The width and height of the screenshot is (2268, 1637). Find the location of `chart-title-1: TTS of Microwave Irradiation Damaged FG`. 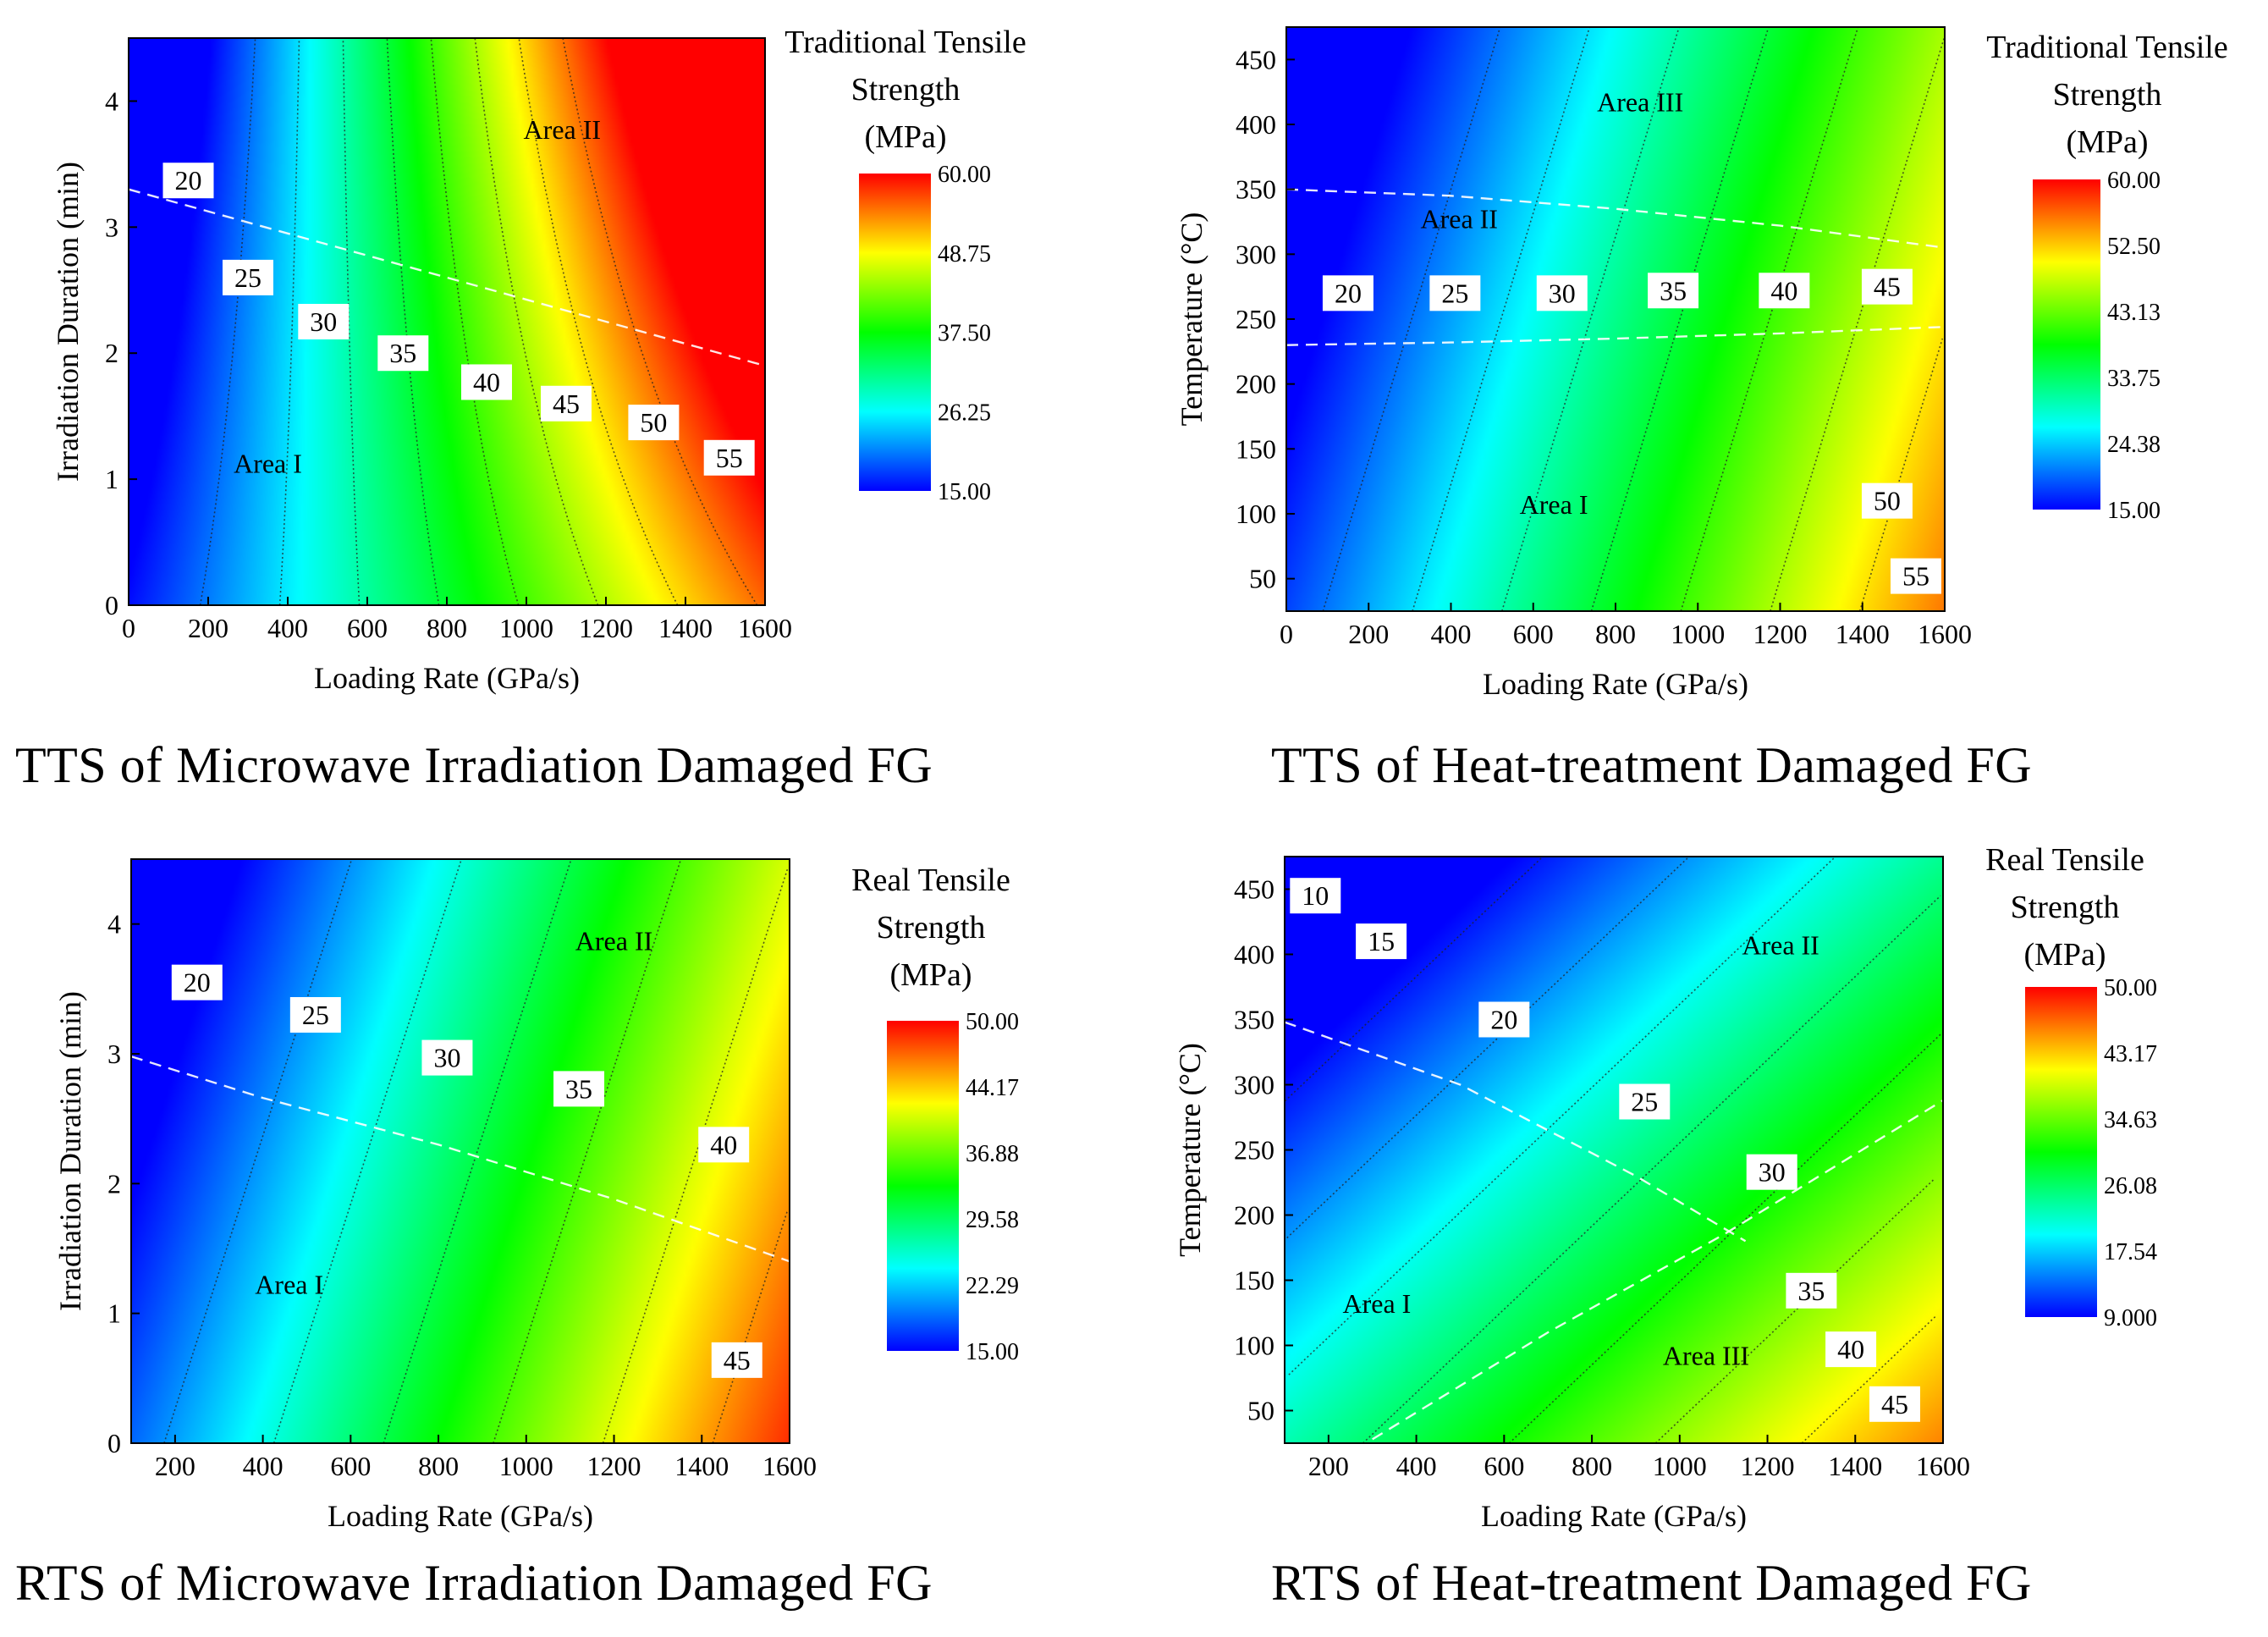

chart-title-1: TTS of Microwave Irradiation Damaged FG is located at coordinates (474, 765).